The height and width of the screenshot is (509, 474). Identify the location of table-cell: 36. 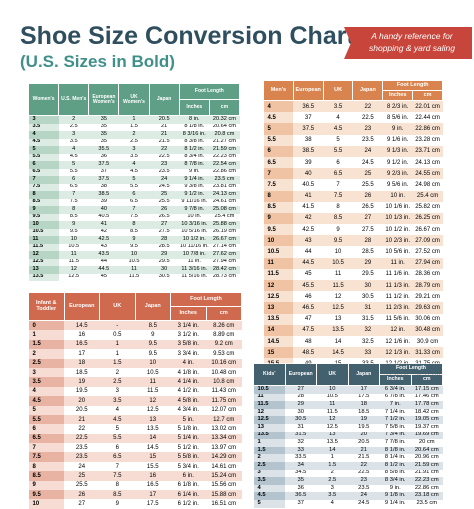
(300, 487).